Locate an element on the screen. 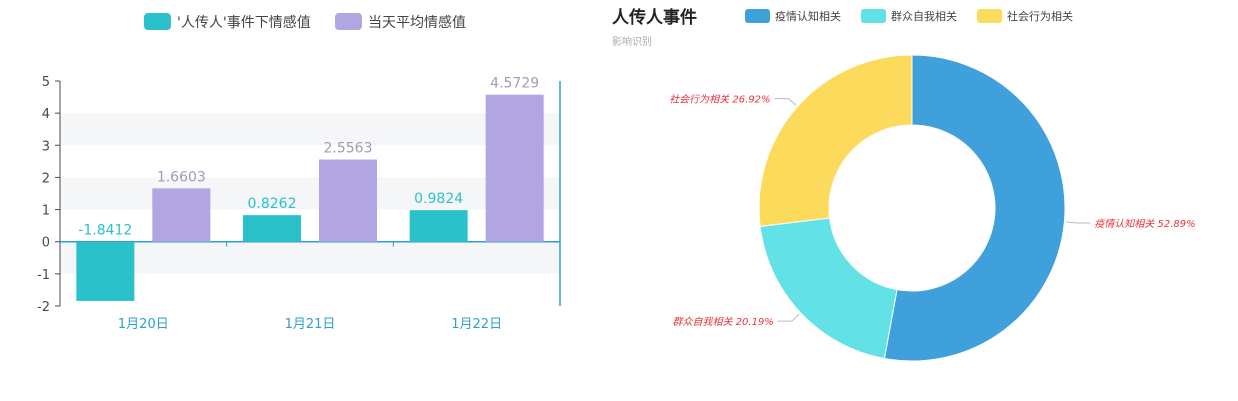 The image size is (1238, 401). pie-legend: 疫情认知相关 群众自我相关 社会行为相关 is located at coordinates (909, 16).